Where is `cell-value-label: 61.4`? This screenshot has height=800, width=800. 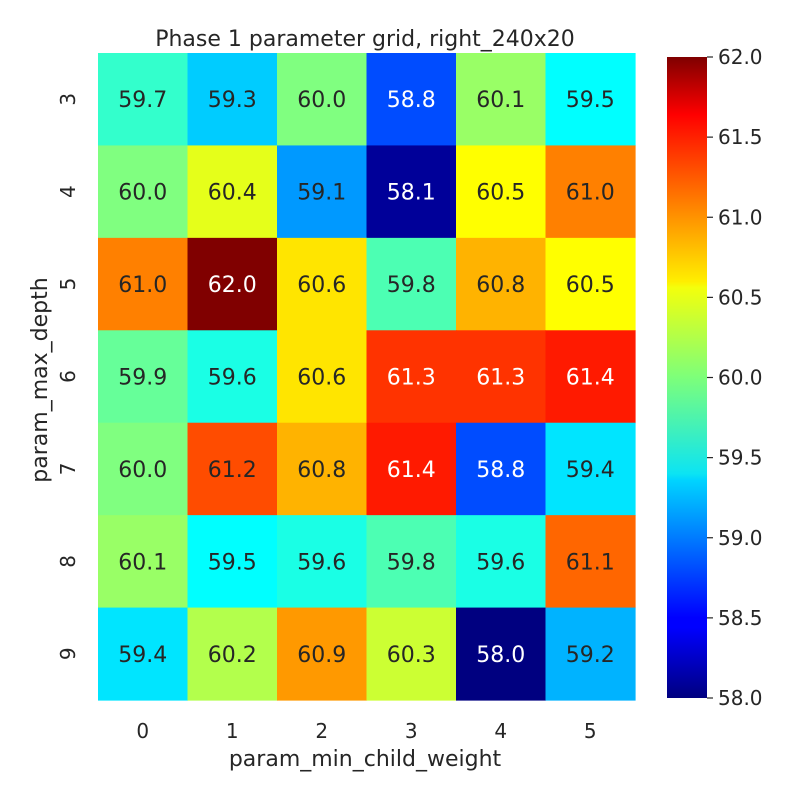 cell-value-label: 61.4 is located at coordinates (590, 378).